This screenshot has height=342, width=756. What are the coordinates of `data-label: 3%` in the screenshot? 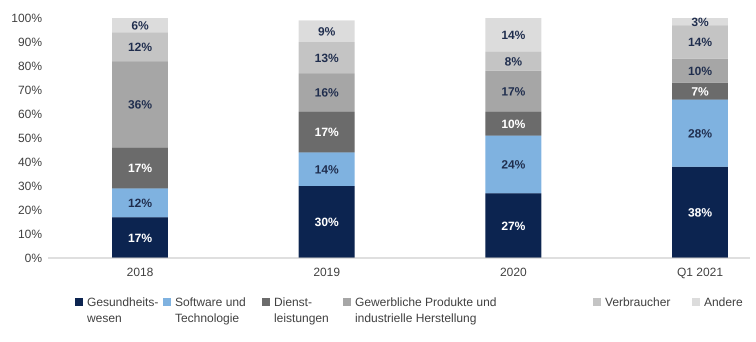 It's located at (700, 21).